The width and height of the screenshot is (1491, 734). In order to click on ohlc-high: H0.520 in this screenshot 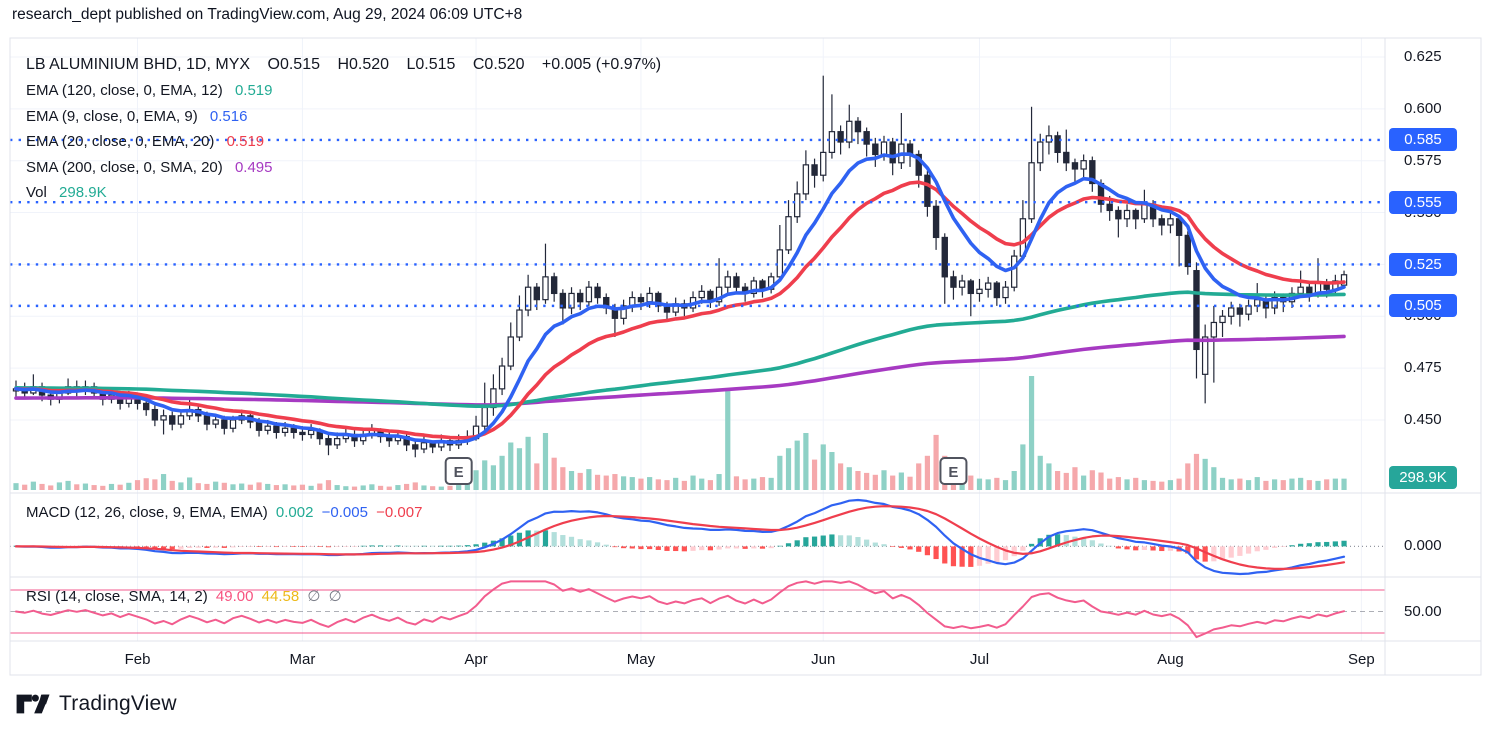, I will do `click(363, 64)`.